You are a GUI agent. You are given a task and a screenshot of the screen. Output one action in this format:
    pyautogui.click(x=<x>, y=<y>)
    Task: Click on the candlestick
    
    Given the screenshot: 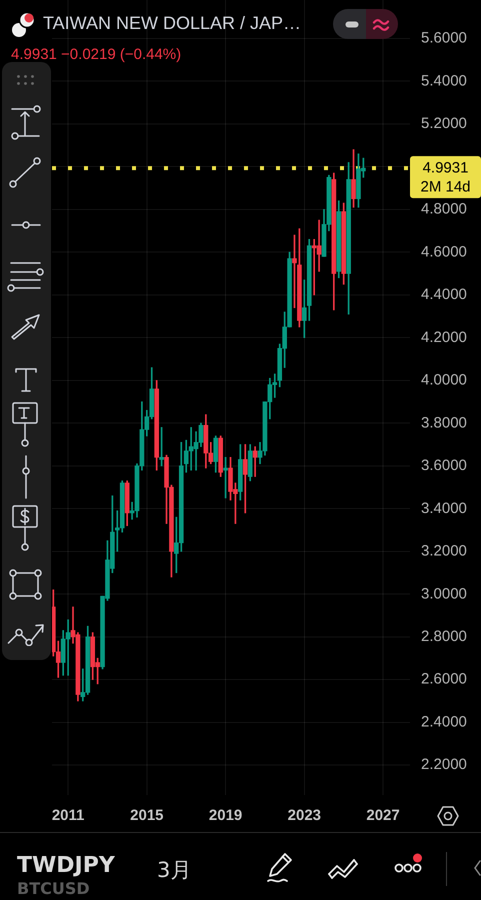 What is the action you would take?
    pyautogui.click(x=225, y=477)
    